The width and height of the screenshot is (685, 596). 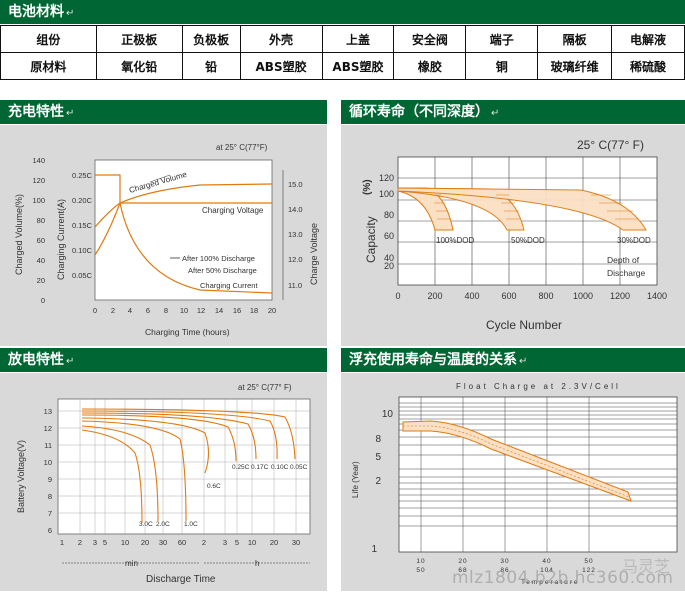 I want to click on y3-tick: 15.0, so click(x=295, y=184).